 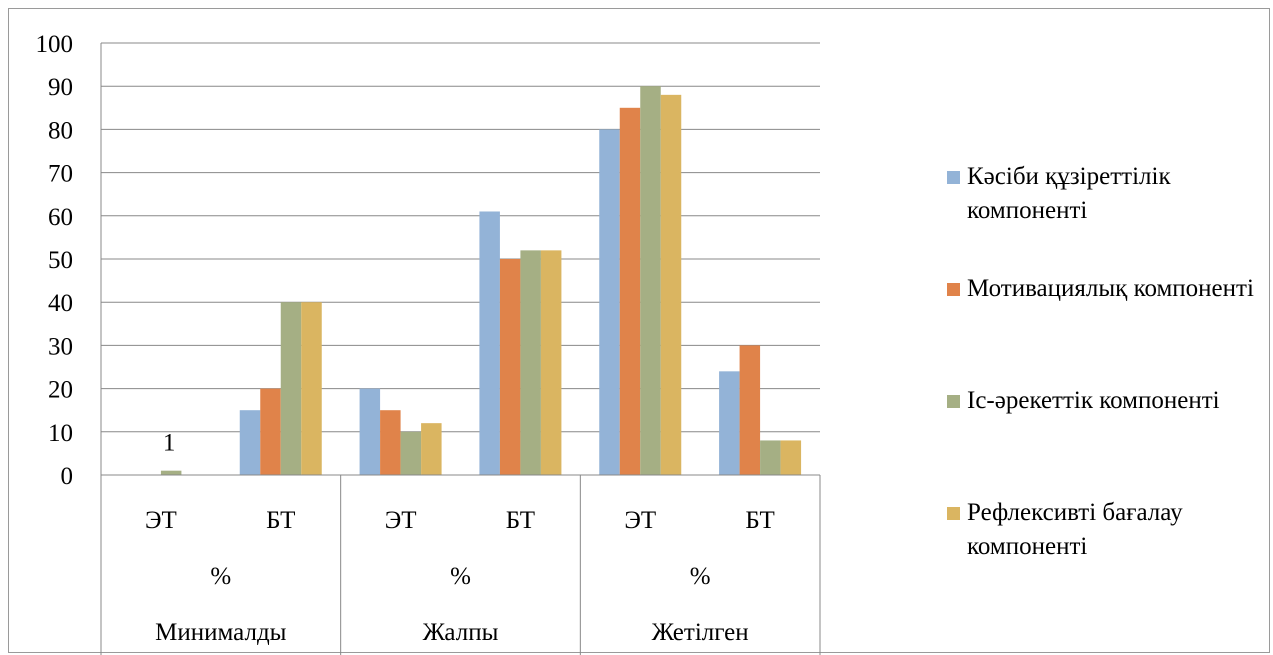 I want to click on y-tick-label: 10, so click(x=60, y=433).